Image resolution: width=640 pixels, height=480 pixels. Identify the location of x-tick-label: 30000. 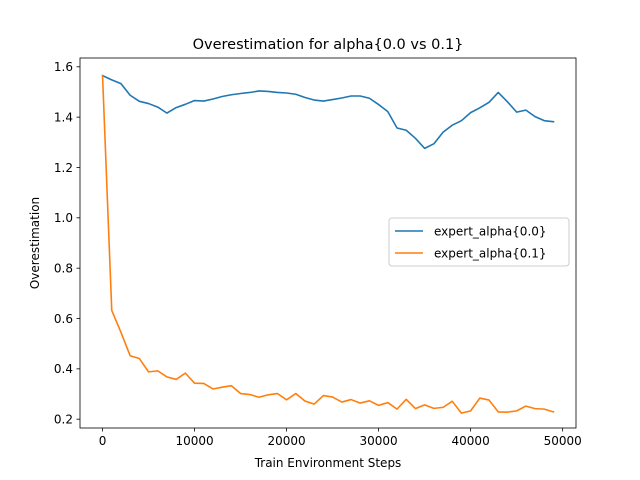
(379, 441).